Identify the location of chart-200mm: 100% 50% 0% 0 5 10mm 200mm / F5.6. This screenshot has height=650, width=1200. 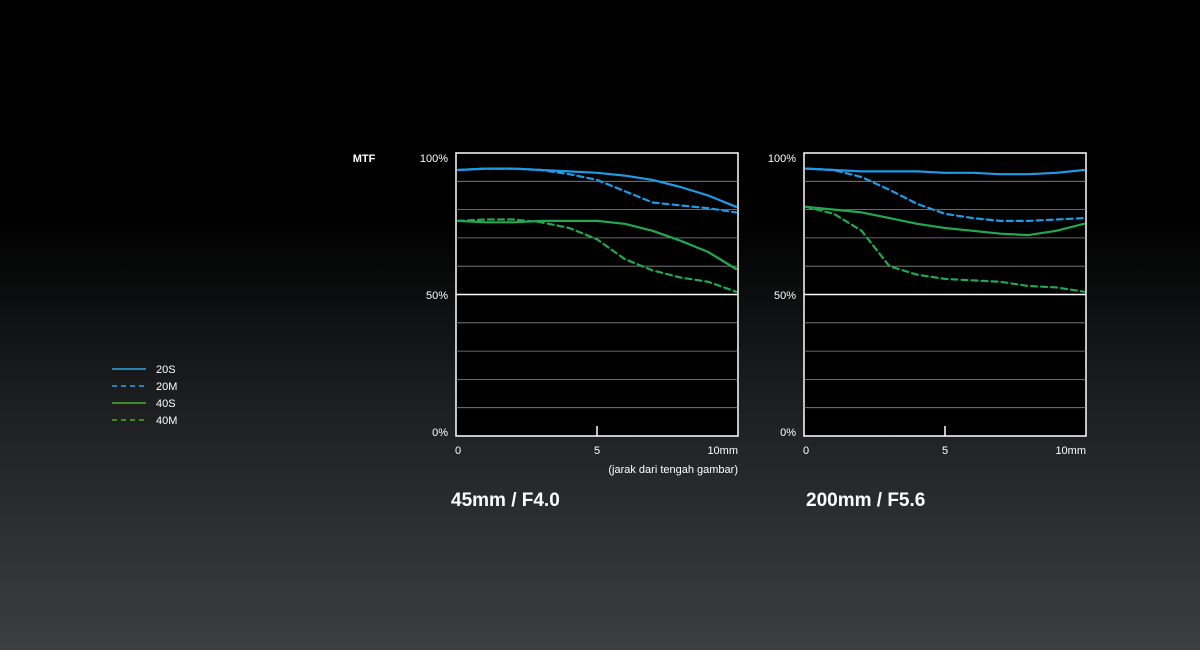
(927, 331).